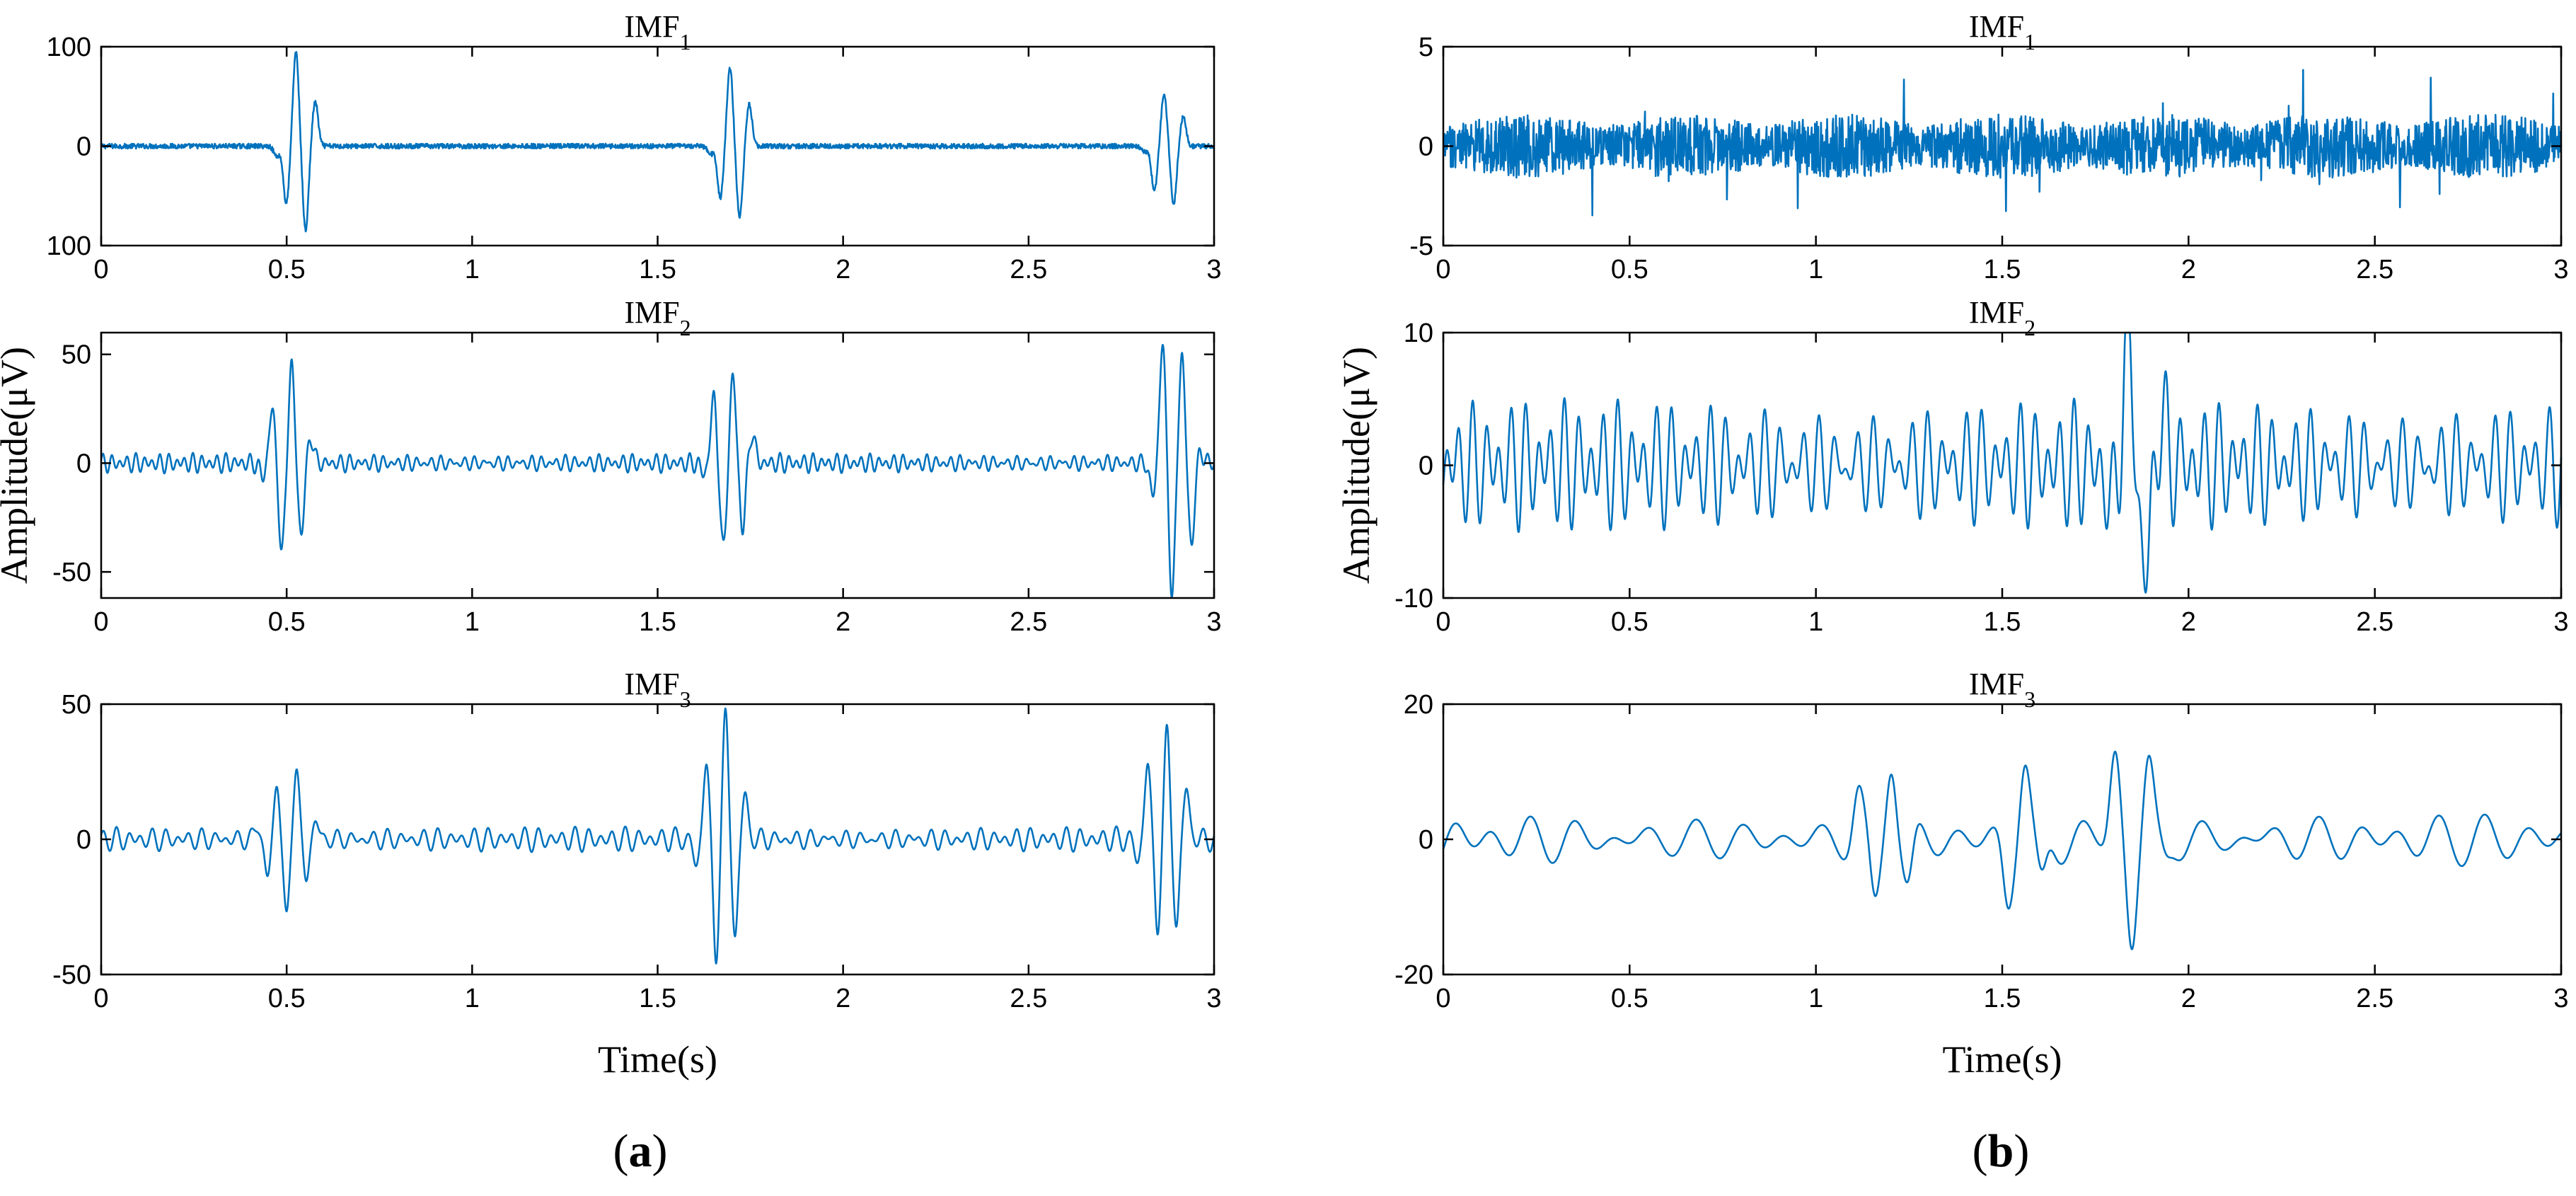  What do you see at coordinates (640, 1151) in the screenshot?
I see `caption-a: (a)` at bounding box center [640, 1151].